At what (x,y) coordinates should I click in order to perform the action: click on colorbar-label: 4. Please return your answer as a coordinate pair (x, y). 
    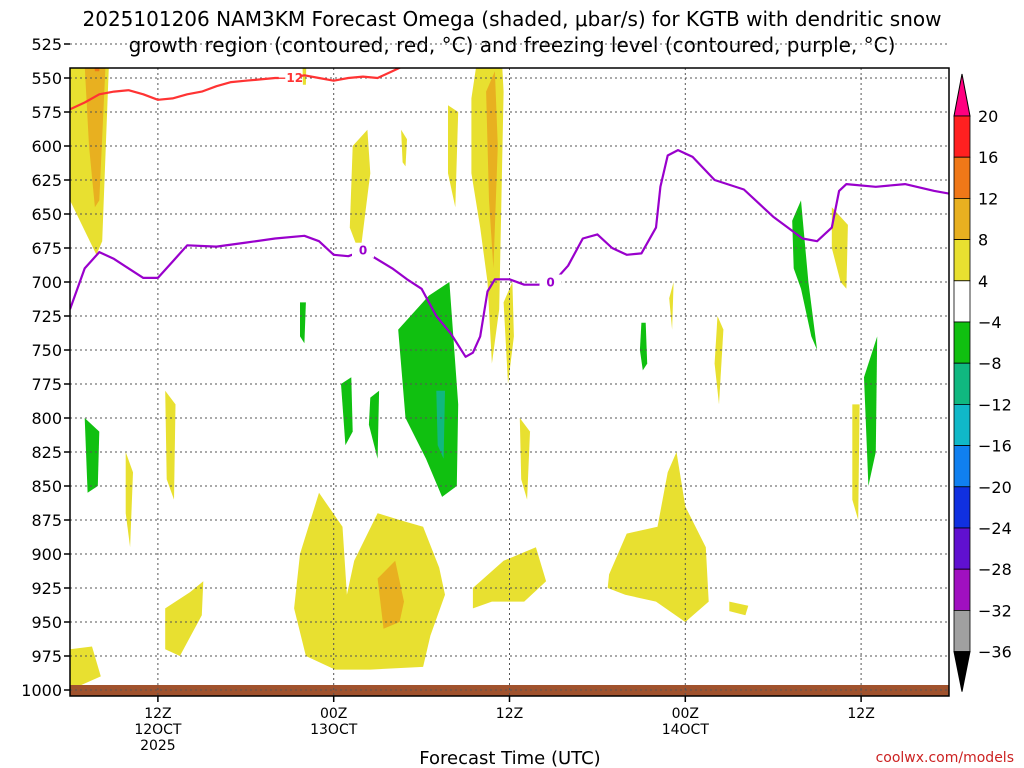
    Looking at the image, I should click on (983, 281).